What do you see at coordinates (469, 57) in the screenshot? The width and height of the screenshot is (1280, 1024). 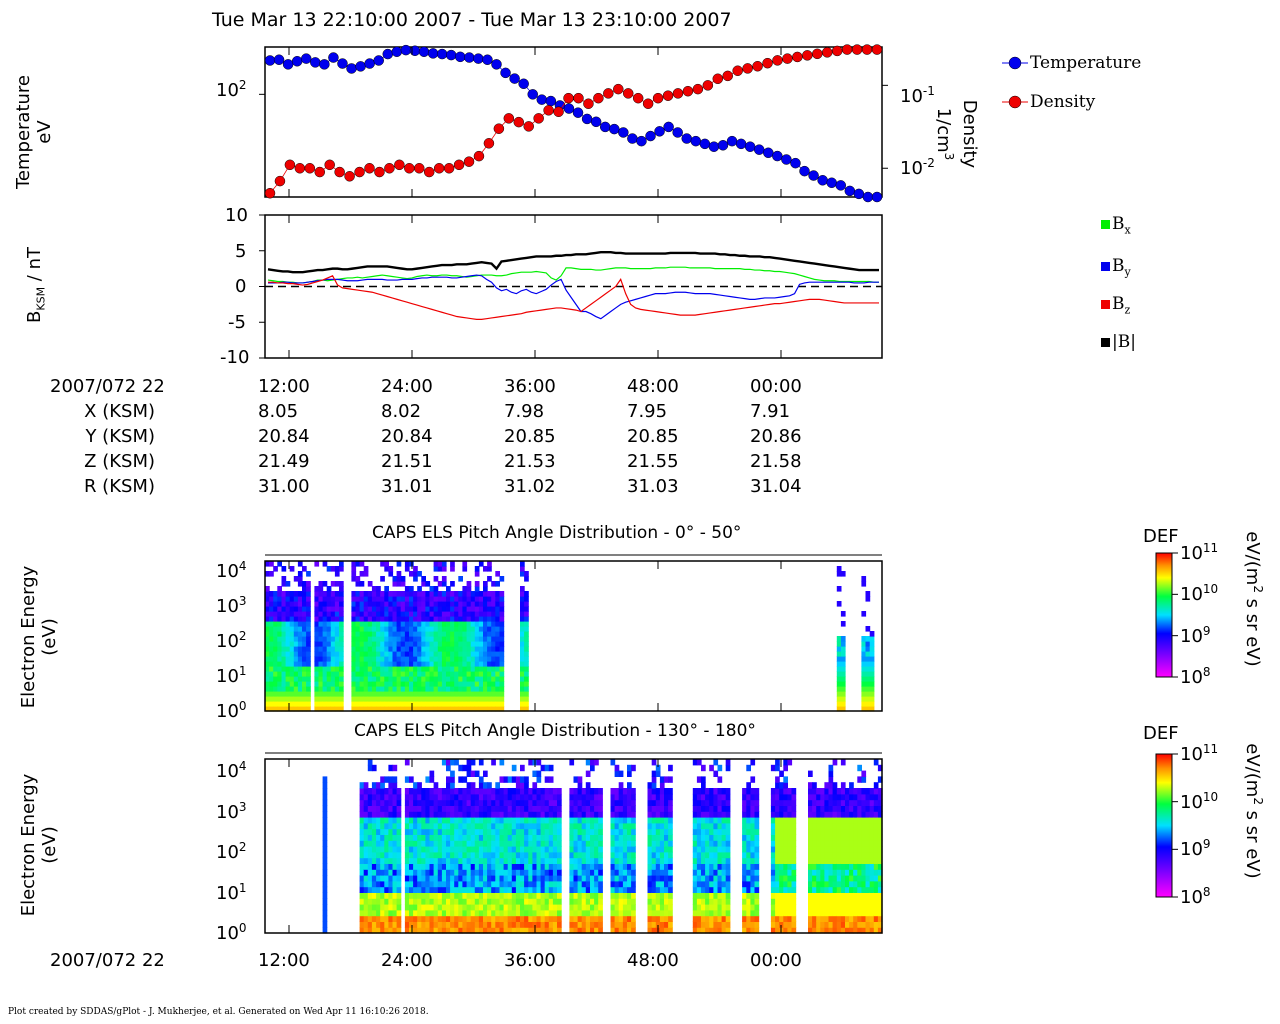 I see `data-point-temperature` at bounding box center [469, 57].